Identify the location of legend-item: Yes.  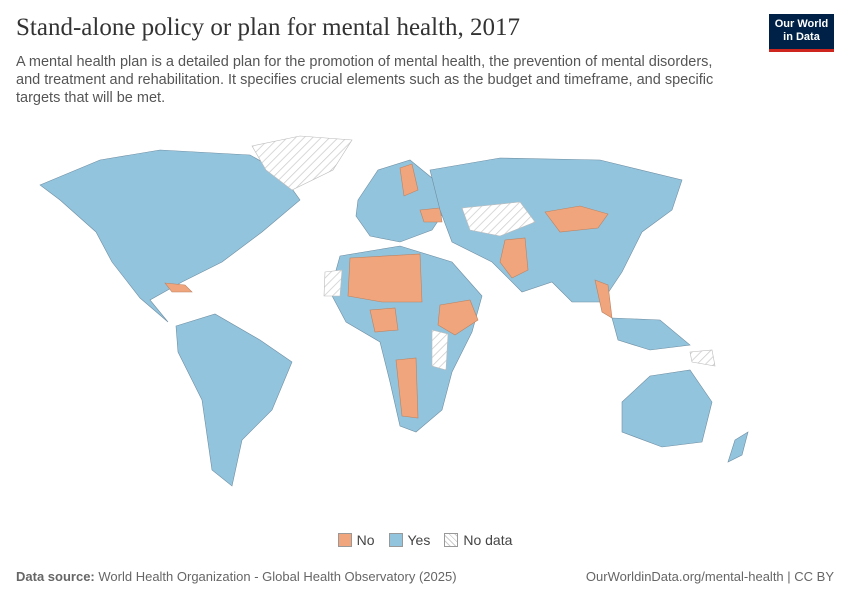
(409, 540).